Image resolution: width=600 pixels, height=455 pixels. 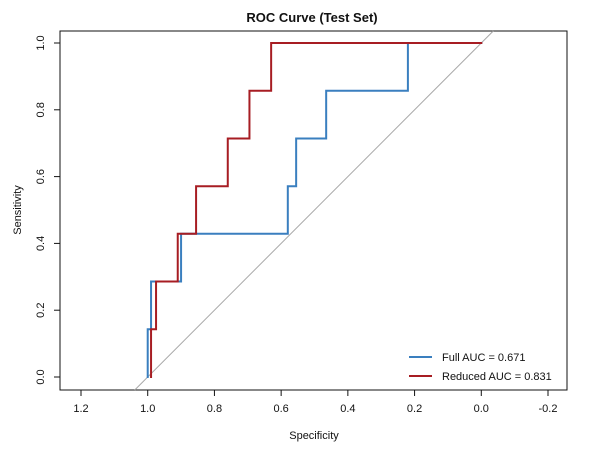 I want to click on x-tick-label: 0.4, so click(x=347, y=409).